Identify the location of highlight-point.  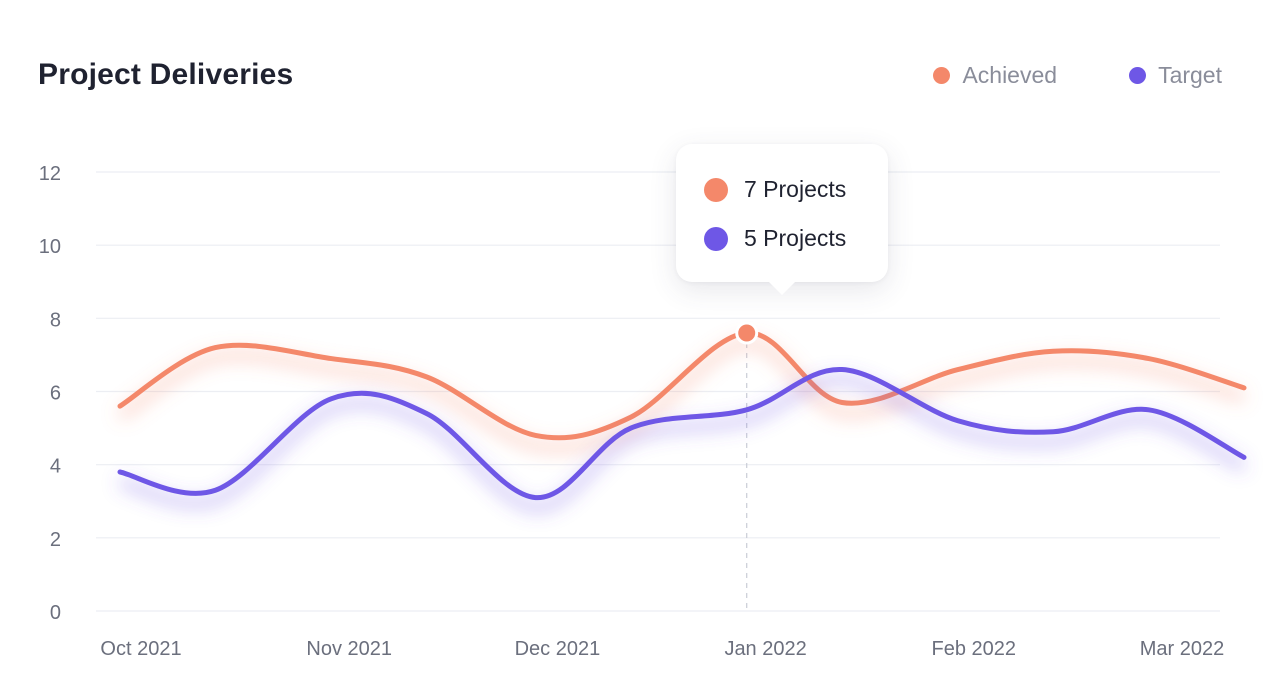
(747, 333).